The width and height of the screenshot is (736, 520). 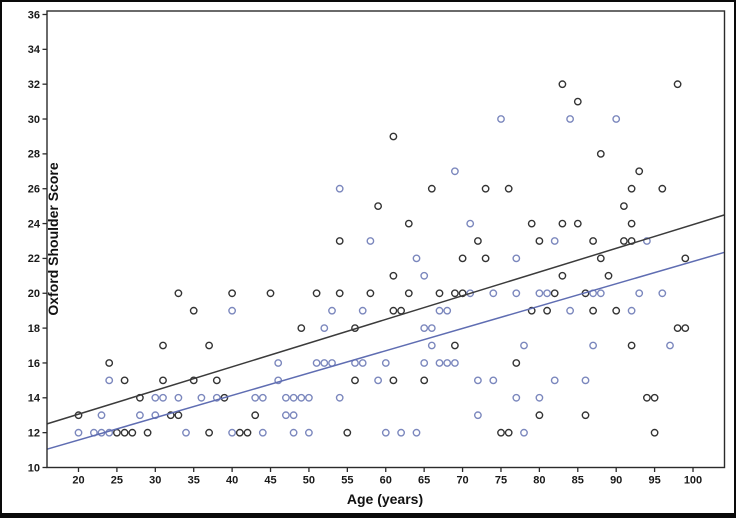 I want to click on x-tick-label: 70, so click(x=462, y=481).